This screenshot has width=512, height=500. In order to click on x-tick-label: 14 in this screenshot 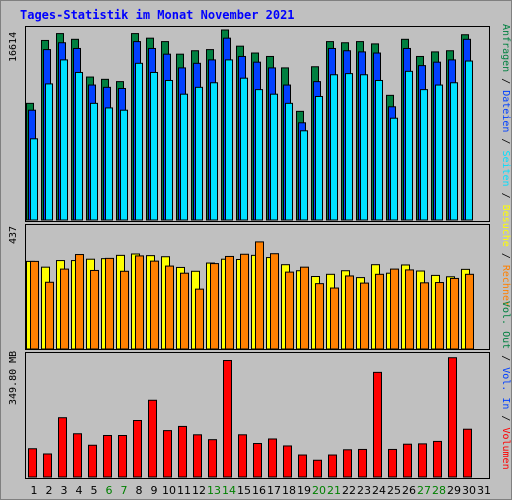, I will do `click(229, 490)`.